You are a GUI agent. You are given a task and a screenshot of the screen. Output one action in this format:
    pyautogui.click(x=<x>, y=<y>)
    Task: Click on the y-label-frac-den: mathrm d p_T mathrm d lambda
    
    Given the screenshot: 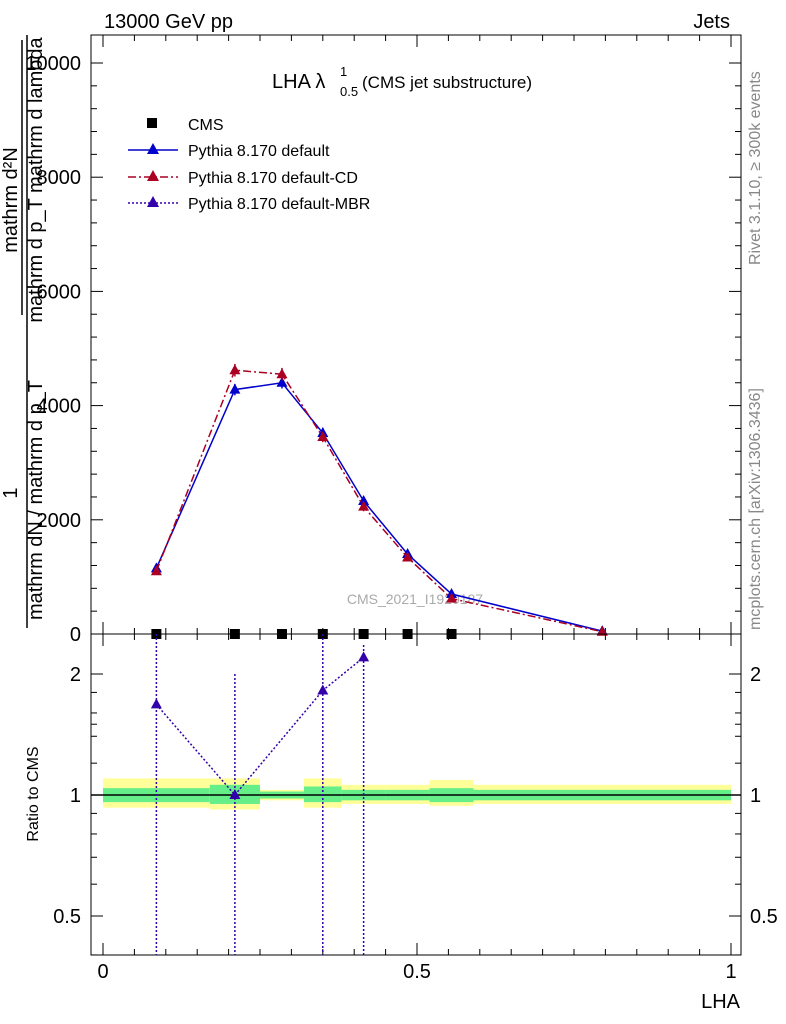 What is the action you would take?
    pyautogui.click(x=36, y=179)
    